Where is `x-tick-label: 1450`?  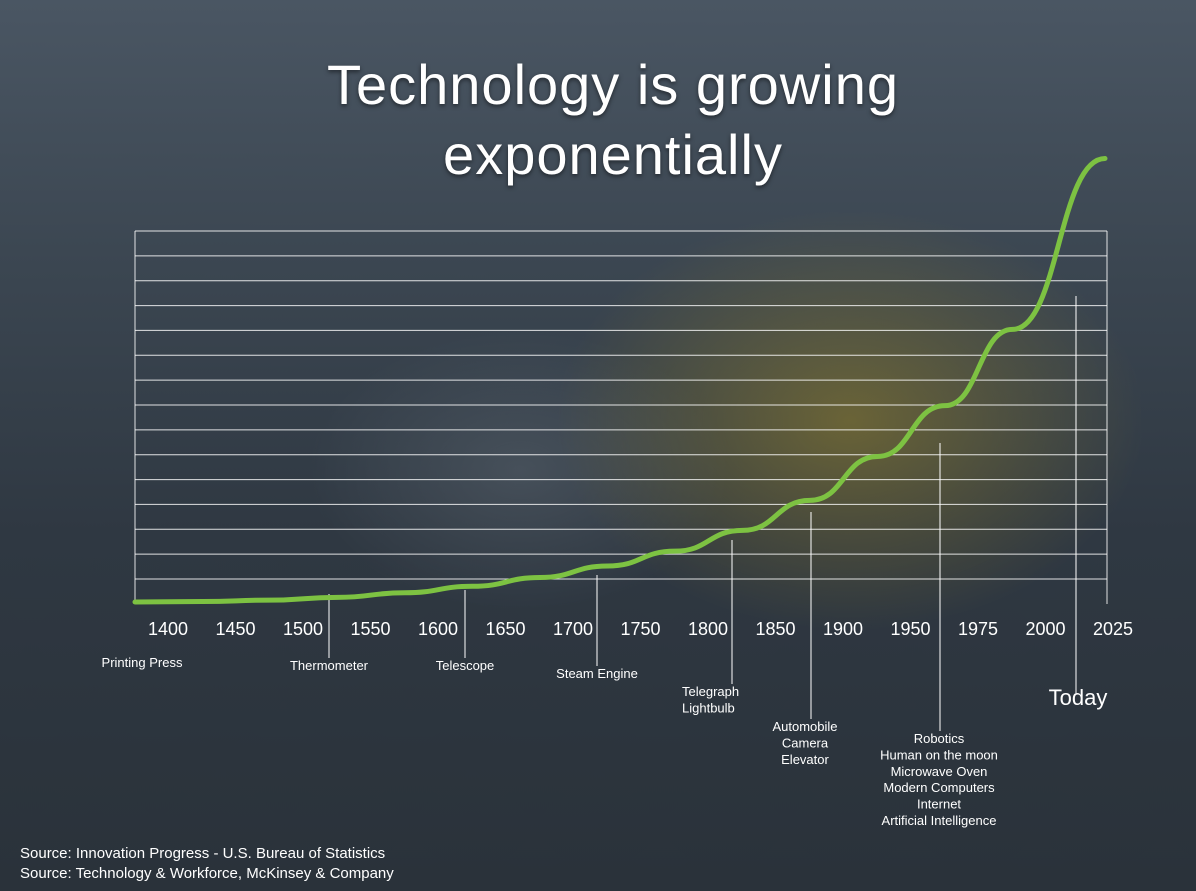 x-tick-label: 1450 is located at coordinates (235, 629).